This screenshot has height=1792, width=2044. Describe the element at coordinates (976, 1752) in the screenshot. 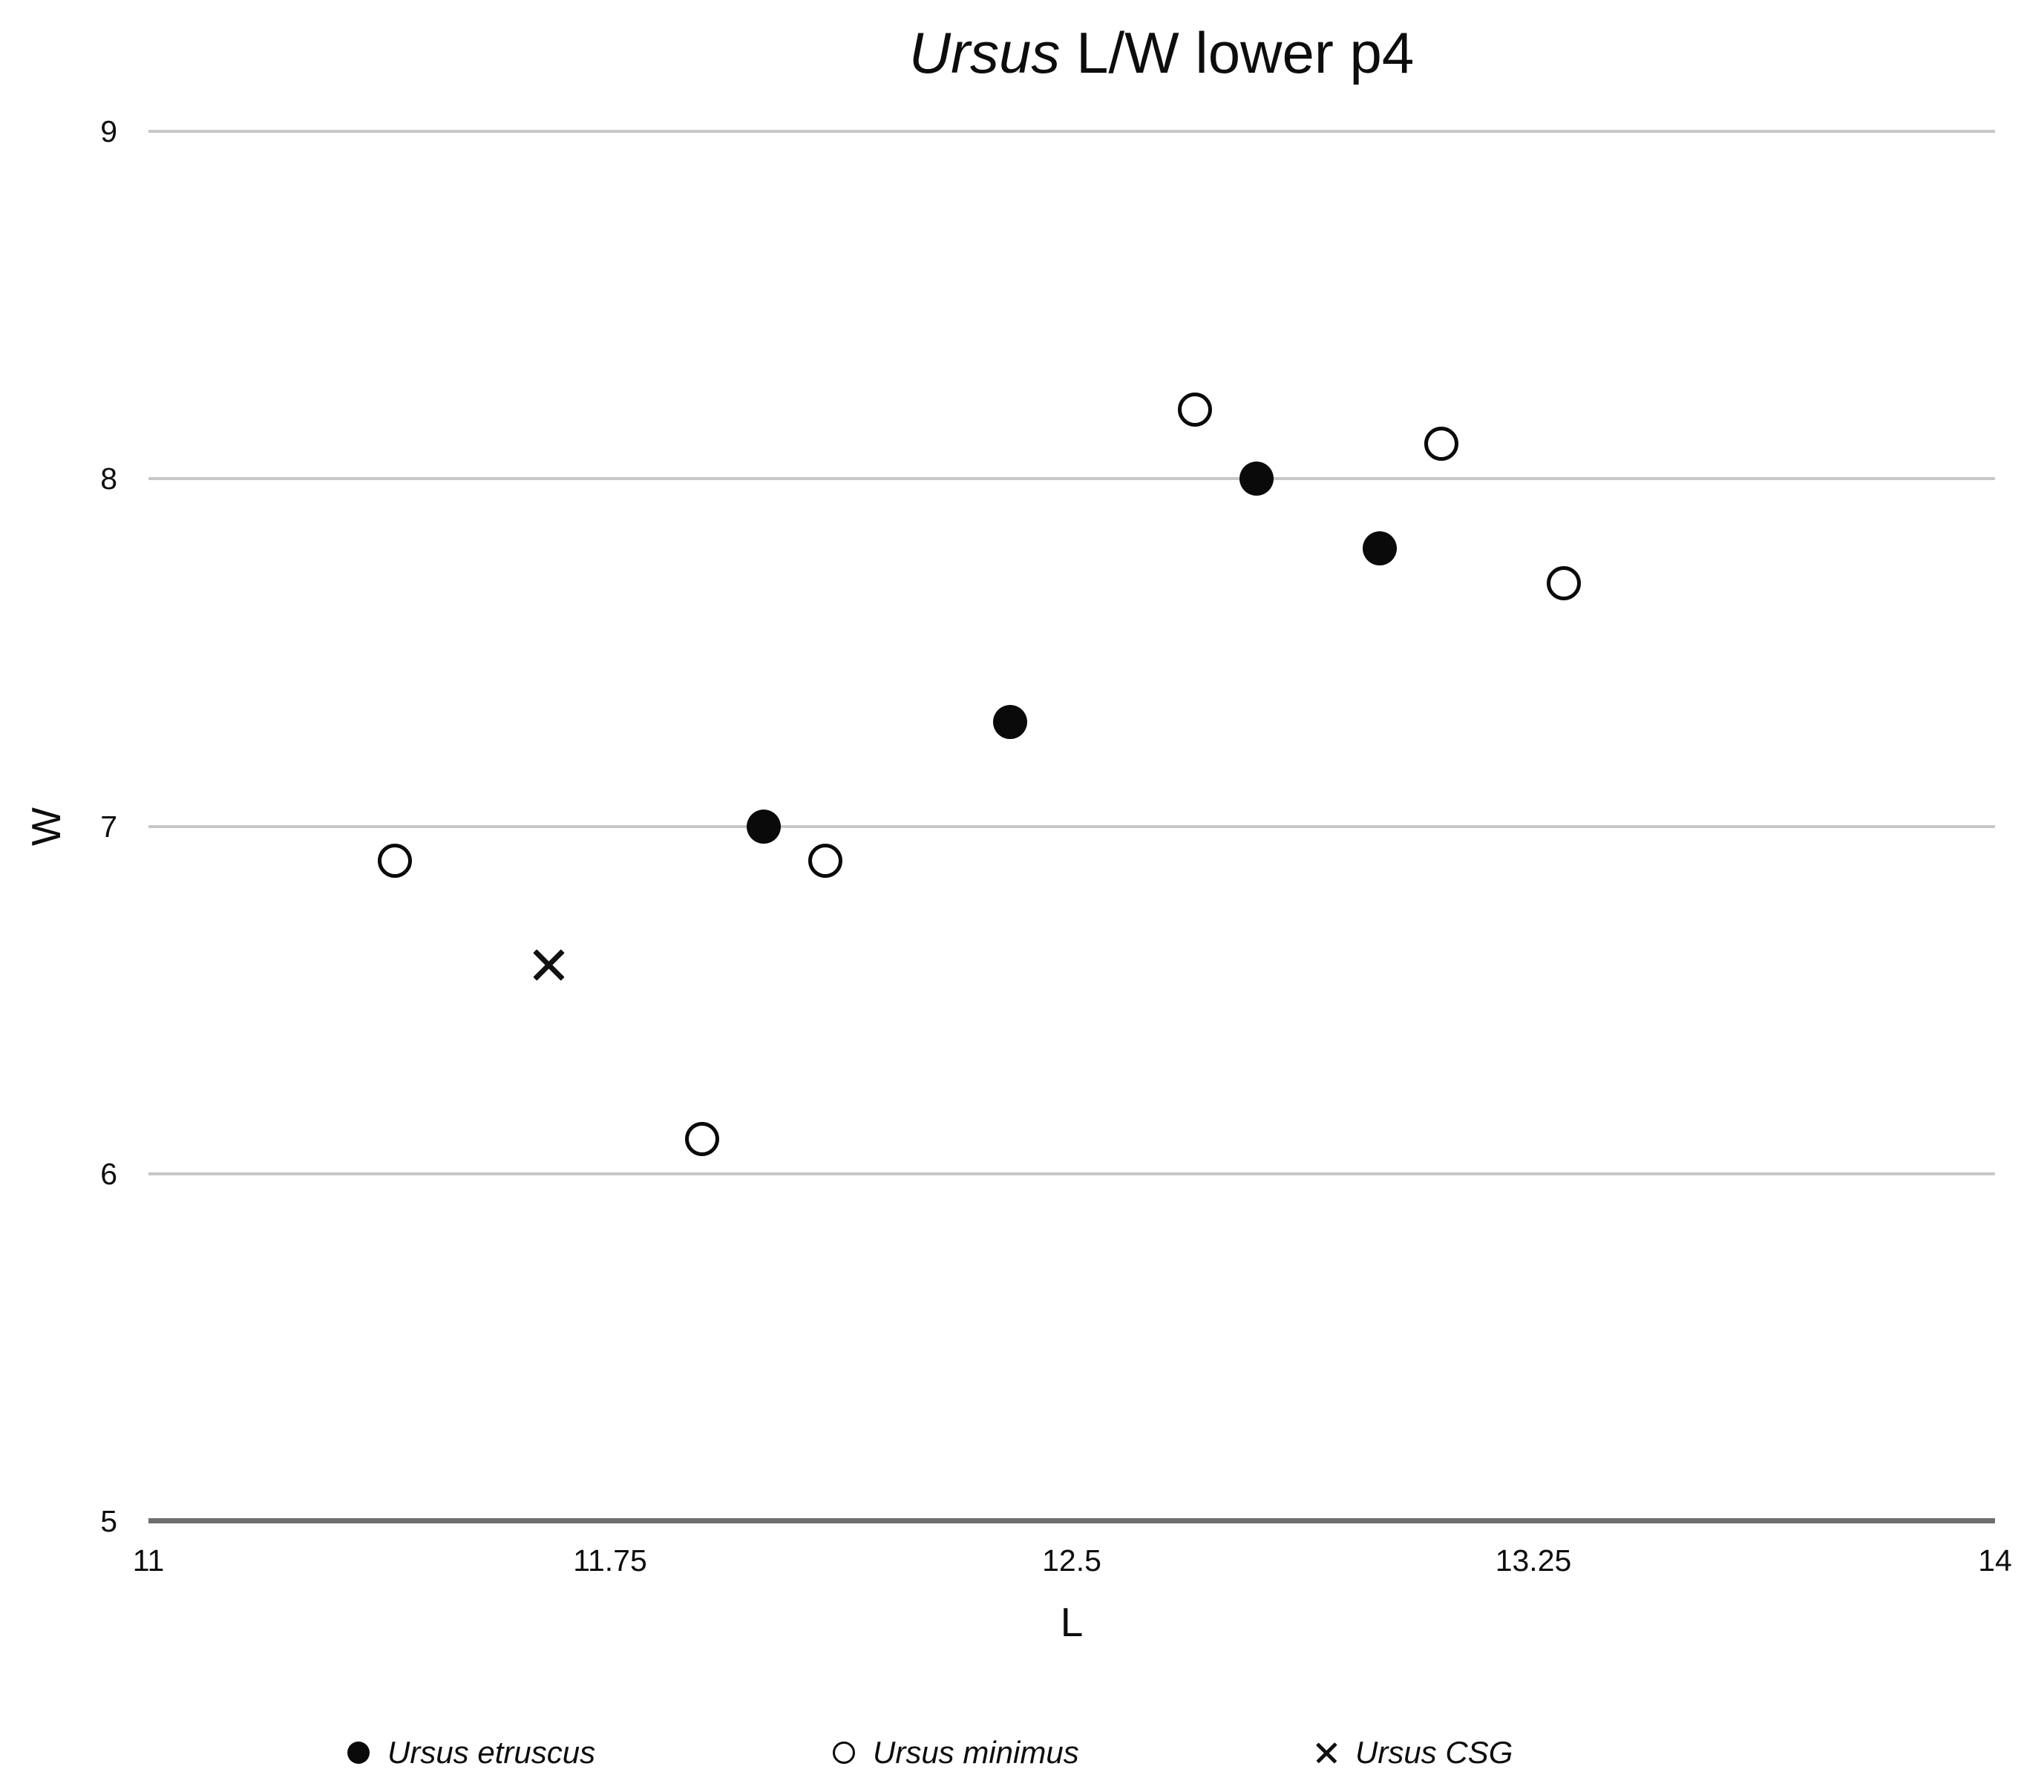

I see `legend-label: Ursus minimus` at that location.